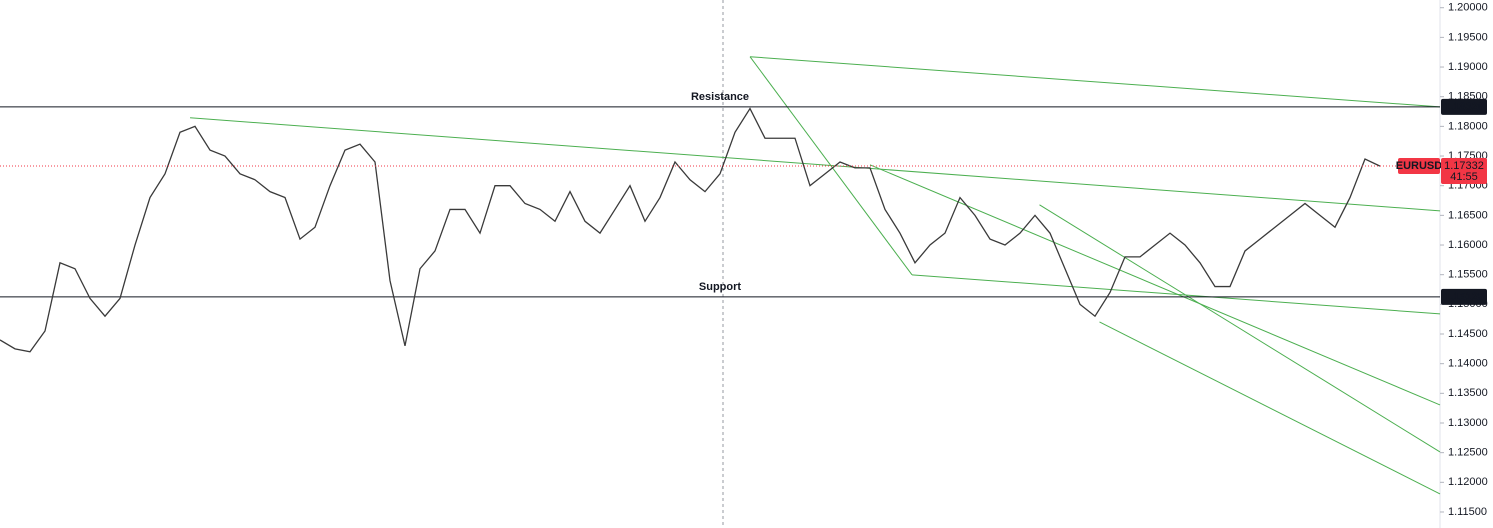 The image size is (1493, 528). I want to click on y-tick-label: 1.18000, so click(1468, 126).